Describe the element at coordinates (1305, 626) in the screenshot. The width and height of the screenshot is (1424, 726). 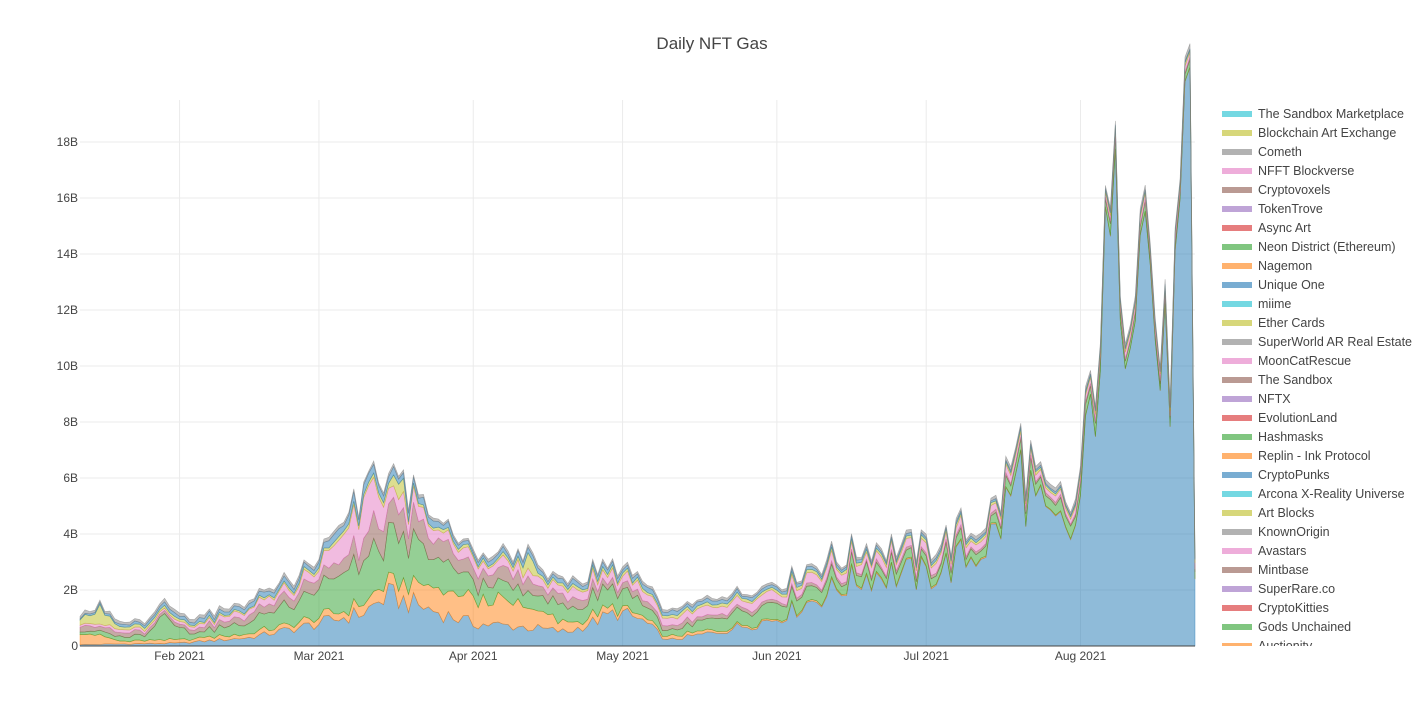
I see `legend-label: Gods Unchained` at that location.